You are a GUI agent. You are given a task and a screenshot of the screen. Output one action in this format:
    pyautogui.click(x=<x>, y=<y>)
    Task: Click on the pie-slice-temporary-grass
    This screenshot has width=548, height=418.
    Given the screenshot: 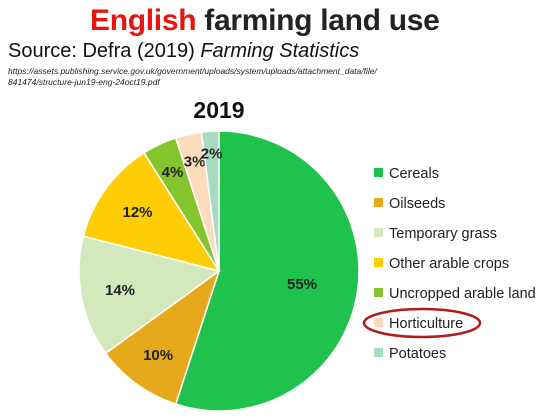 What is the action you would take?
    pyautogui.click(x=149, y=295)
    